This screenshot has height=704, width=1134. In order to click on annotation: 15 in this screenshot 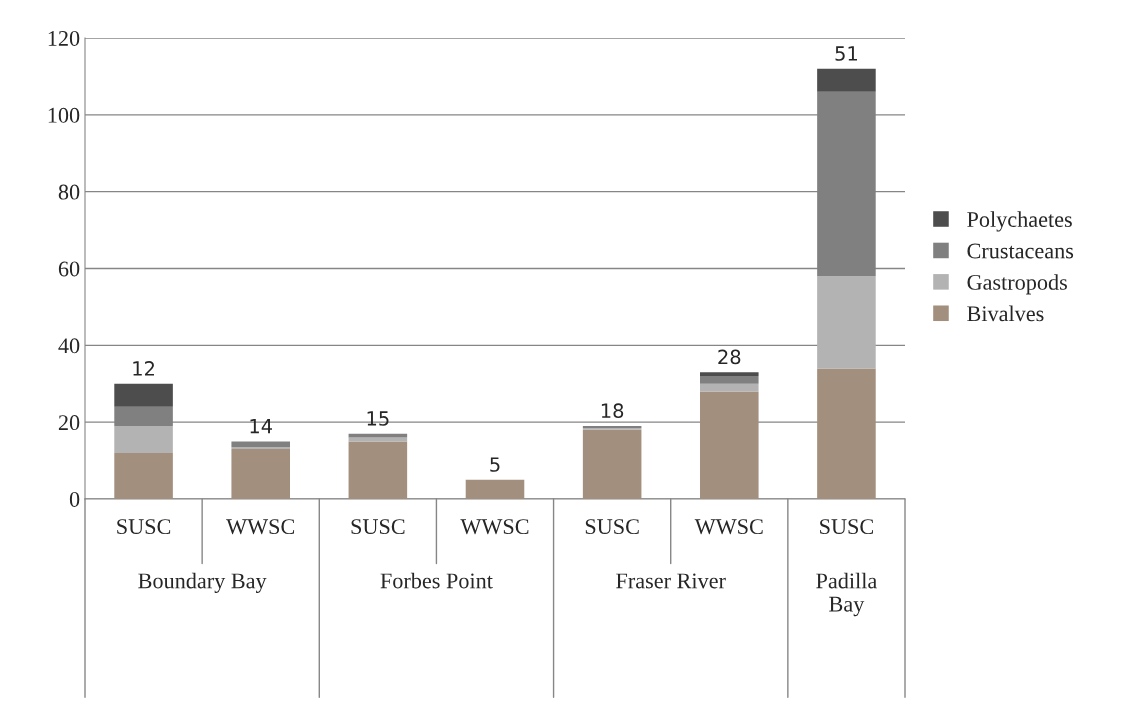, I will do `click(378, 418)`.